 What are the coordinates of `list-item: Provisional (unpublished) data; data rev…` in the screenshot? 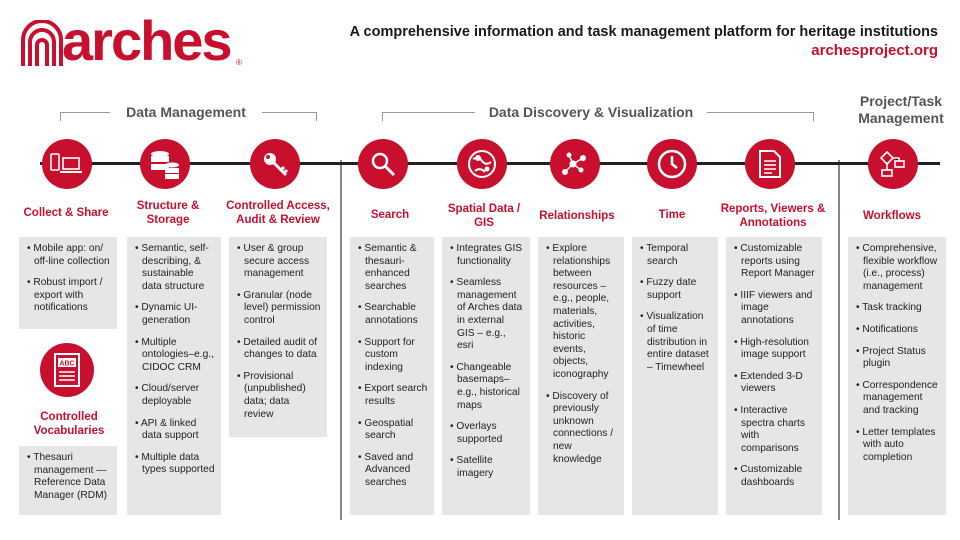 It's located at (279, 396).